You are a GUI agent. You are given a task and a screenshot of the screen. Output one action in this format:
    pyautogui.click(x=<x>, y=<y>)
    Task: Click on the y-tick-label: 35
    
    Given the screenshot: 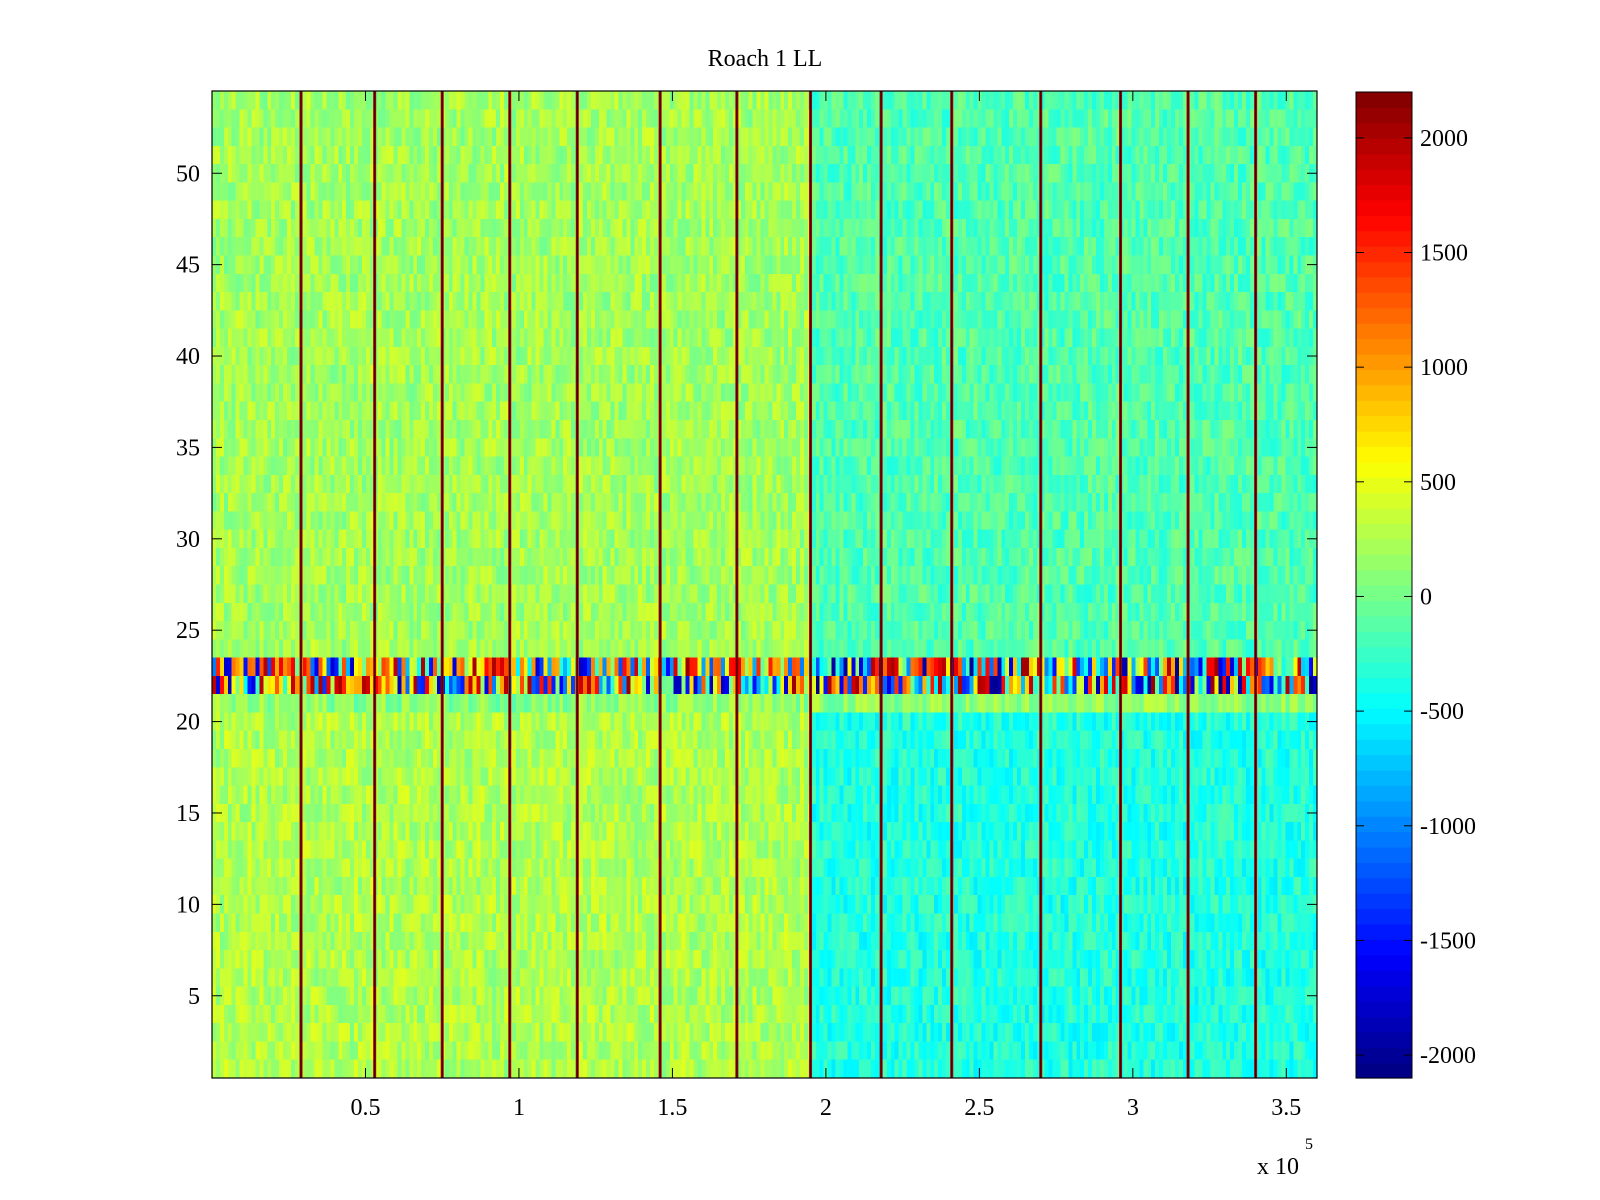 What is the action you would take?
    pyautogui.click(x=188, y=448)
    